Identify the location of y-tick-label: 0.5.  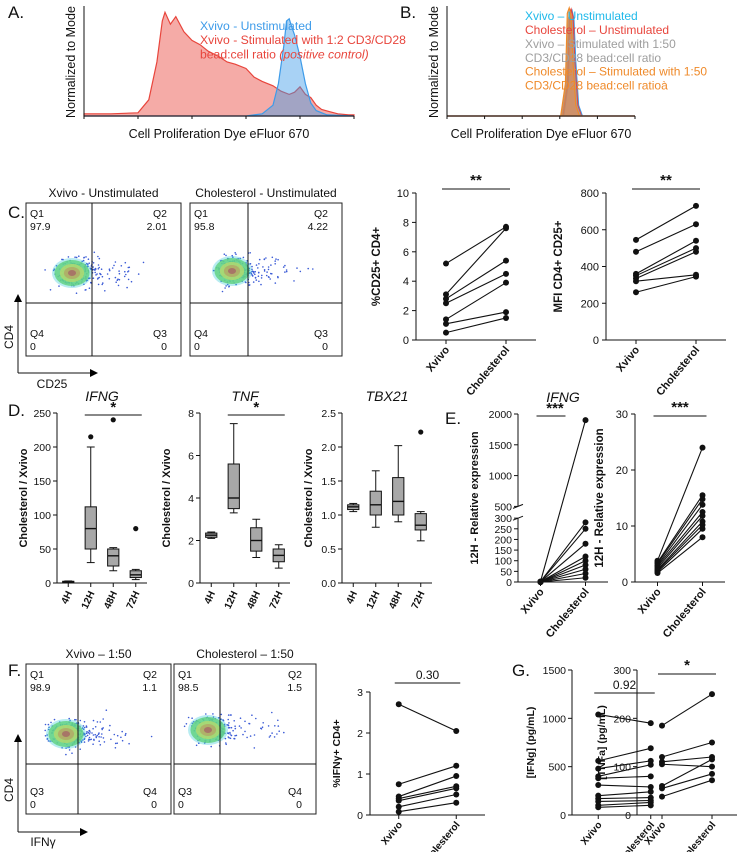
(328, 550).